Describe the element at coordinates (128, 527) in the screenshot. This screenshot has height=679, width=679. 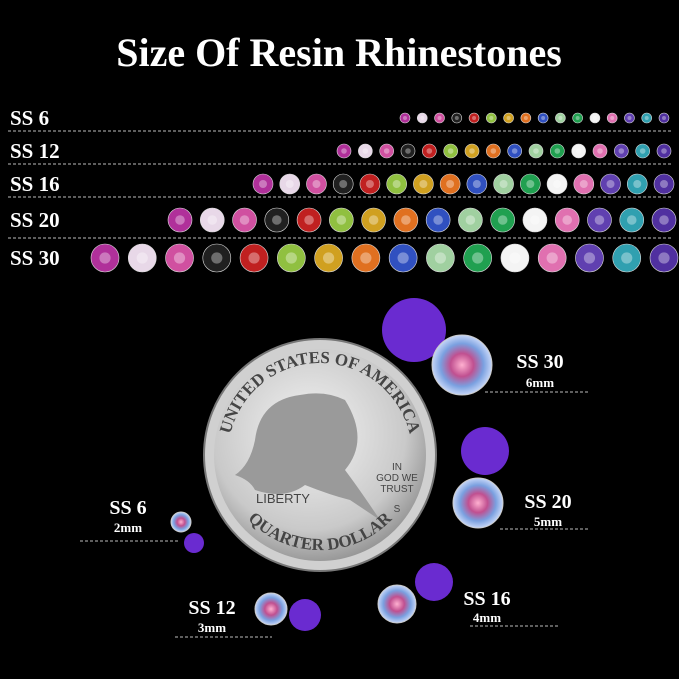
I see `size-mm: 2mm` at that location.